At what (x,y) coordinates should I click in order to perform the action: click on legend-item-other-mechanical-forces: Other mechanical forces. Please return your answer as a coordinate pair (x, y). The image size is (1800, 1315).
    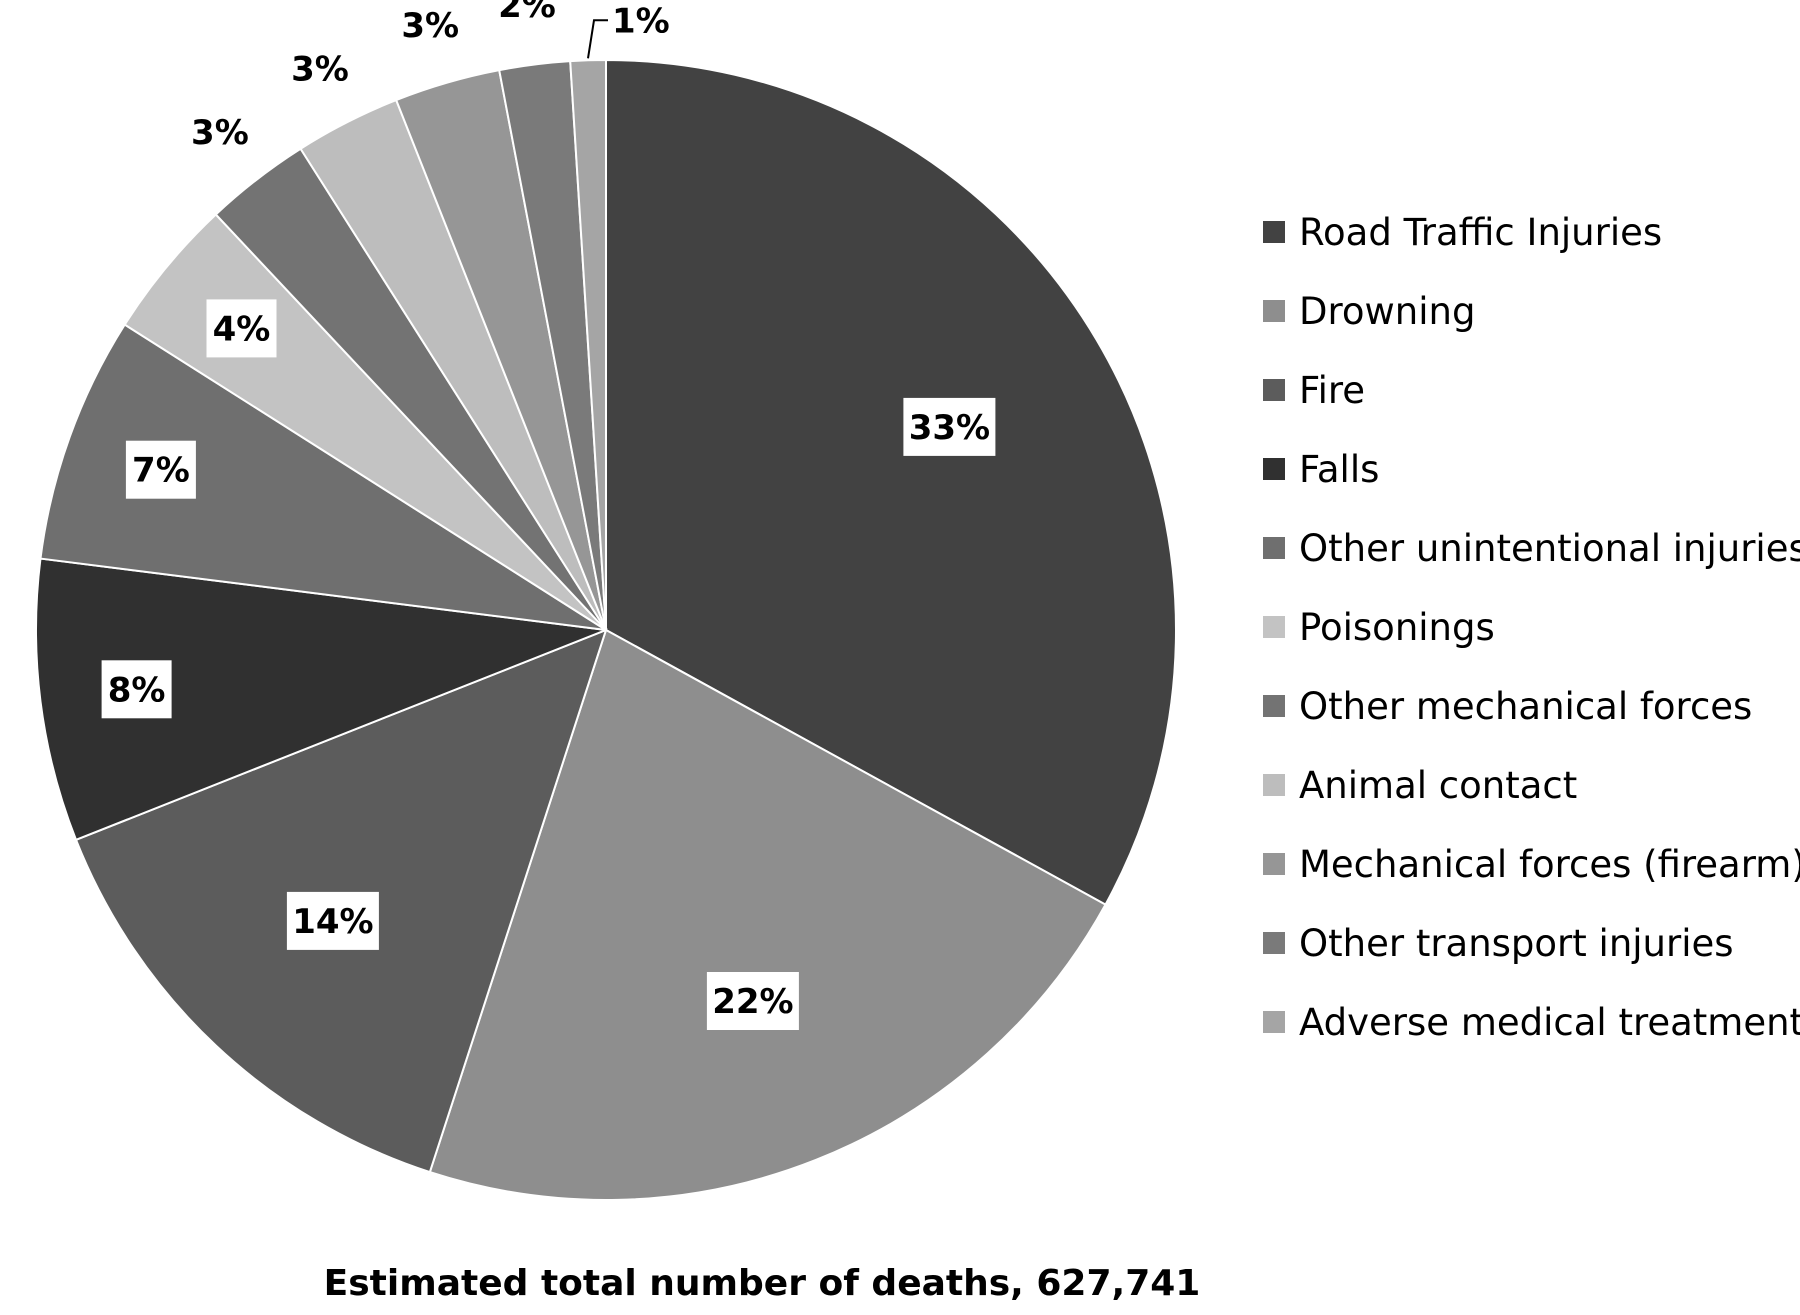
    Looking at the image, I should click on (1507, 706).